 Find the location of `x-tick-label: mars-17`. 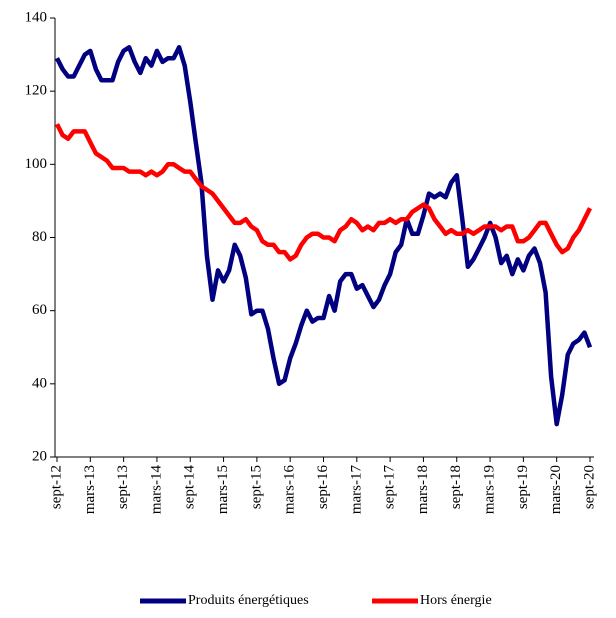

x-tick-label: mars-17 is located at coordinates (356, 490).